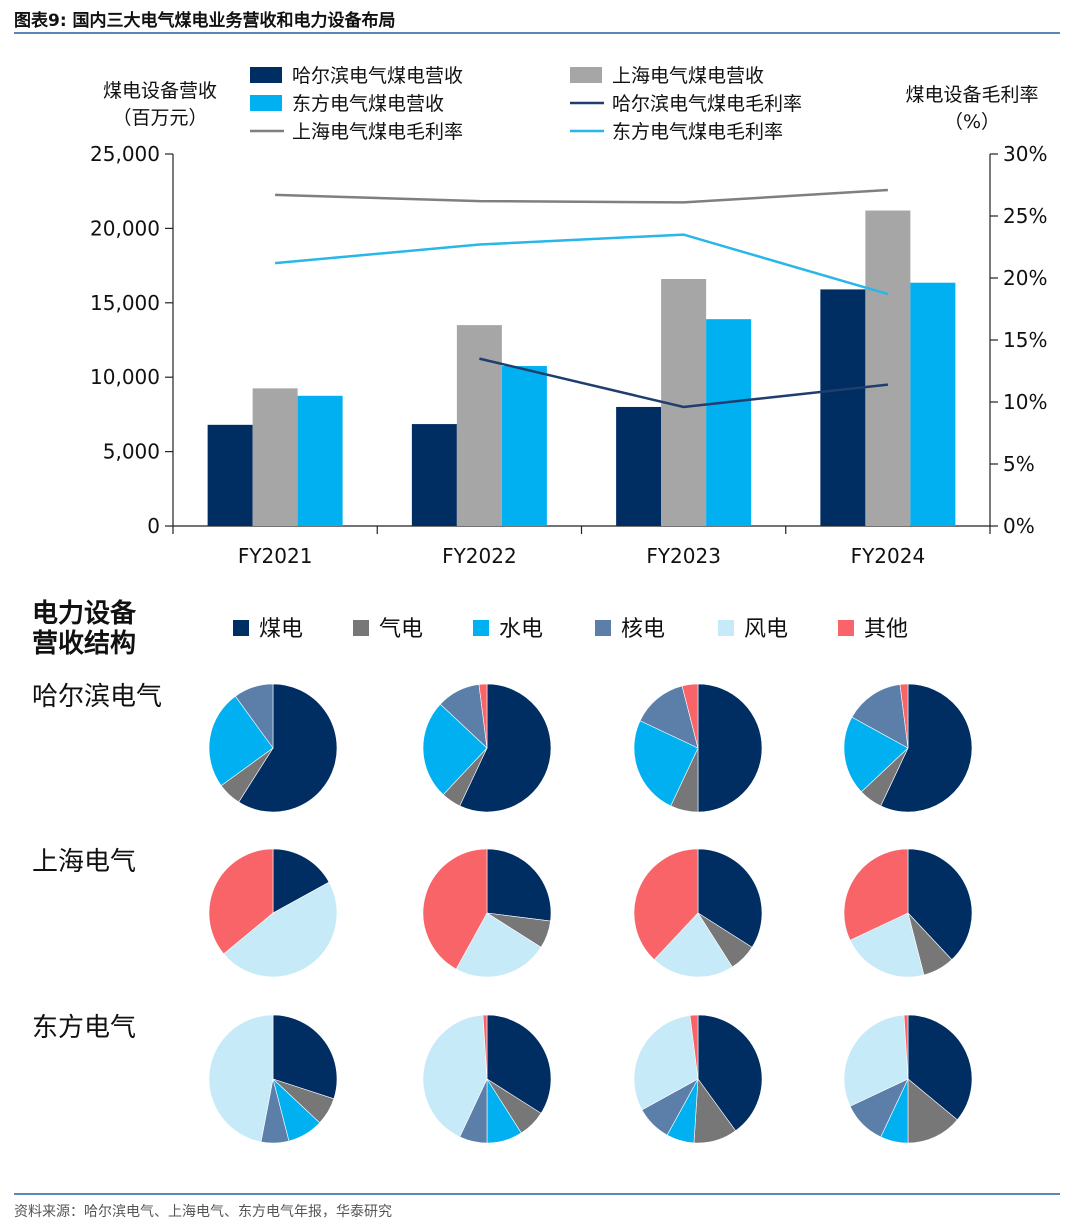 This screenshot has height=1229, width=1080. What do you see at coordinates (766, 629) in the screenshot?
I see `pie-legend-label: 风电` at bounding box center [766, 629].